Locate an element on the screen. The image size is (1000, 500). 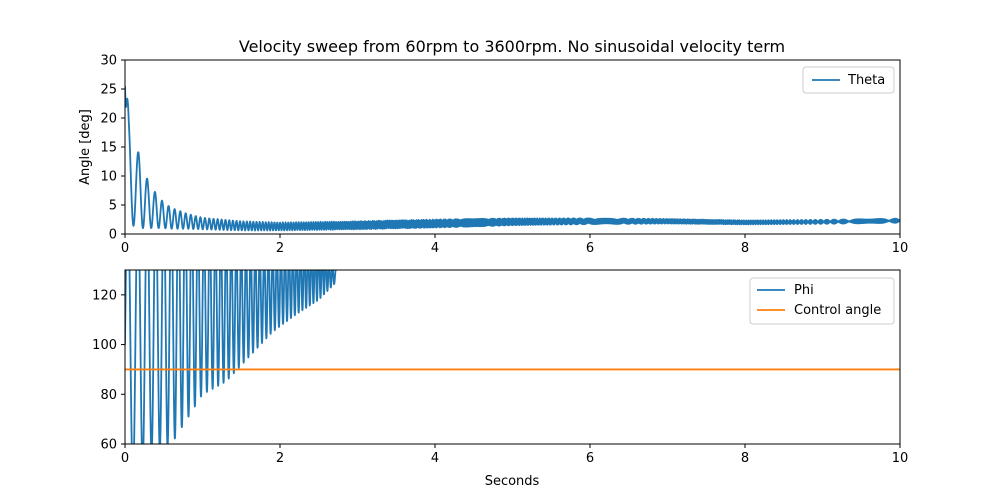
bottom-legend-box is located at coordinates (822, 301).